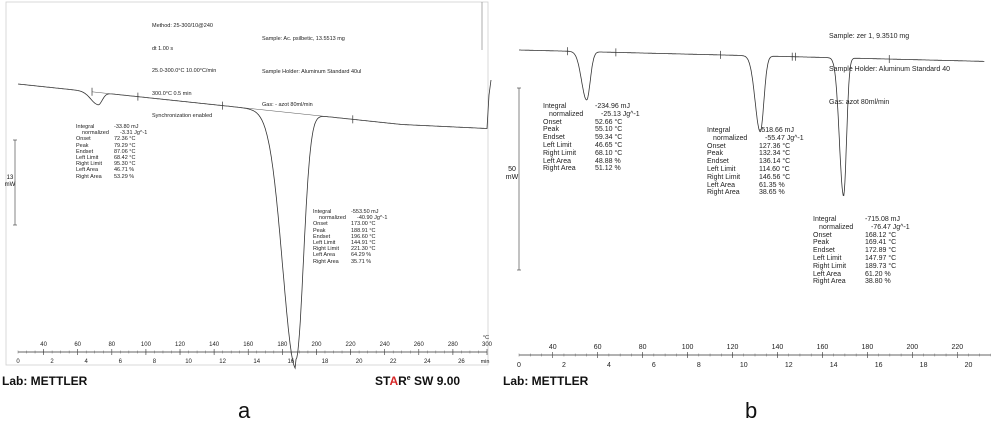 The image size is (991, 425). Describe the element at coordinates (45, 381) in the screenshot. I see `lab-label: Lab: METTLER` at that location.